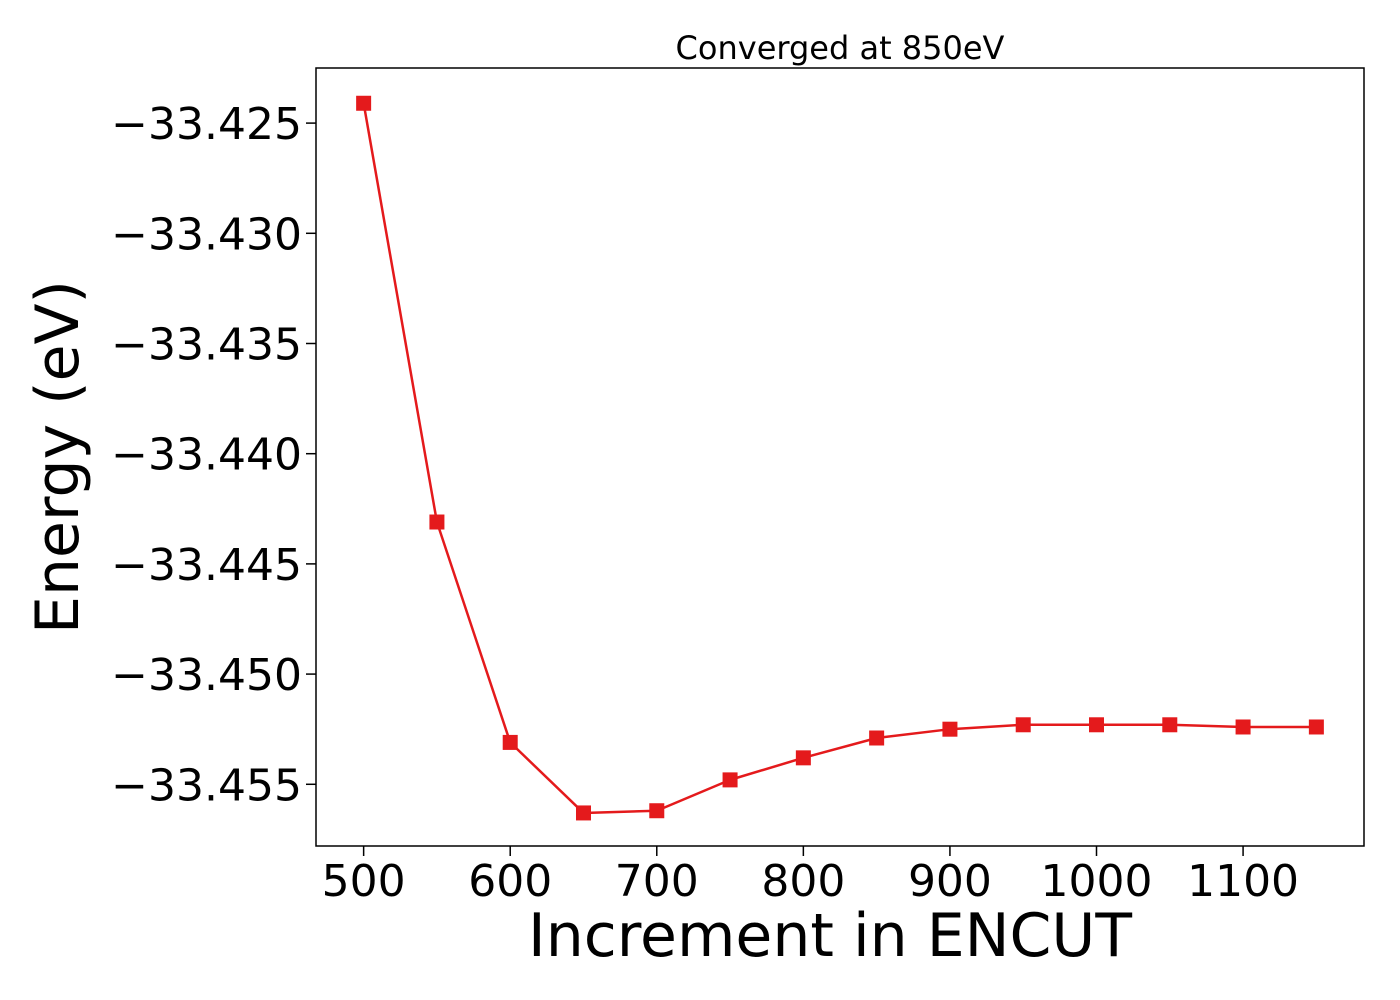  Describe the element at coordinates (510, 881) in the screenshot. I see `x-tick-label: 600` at that location.